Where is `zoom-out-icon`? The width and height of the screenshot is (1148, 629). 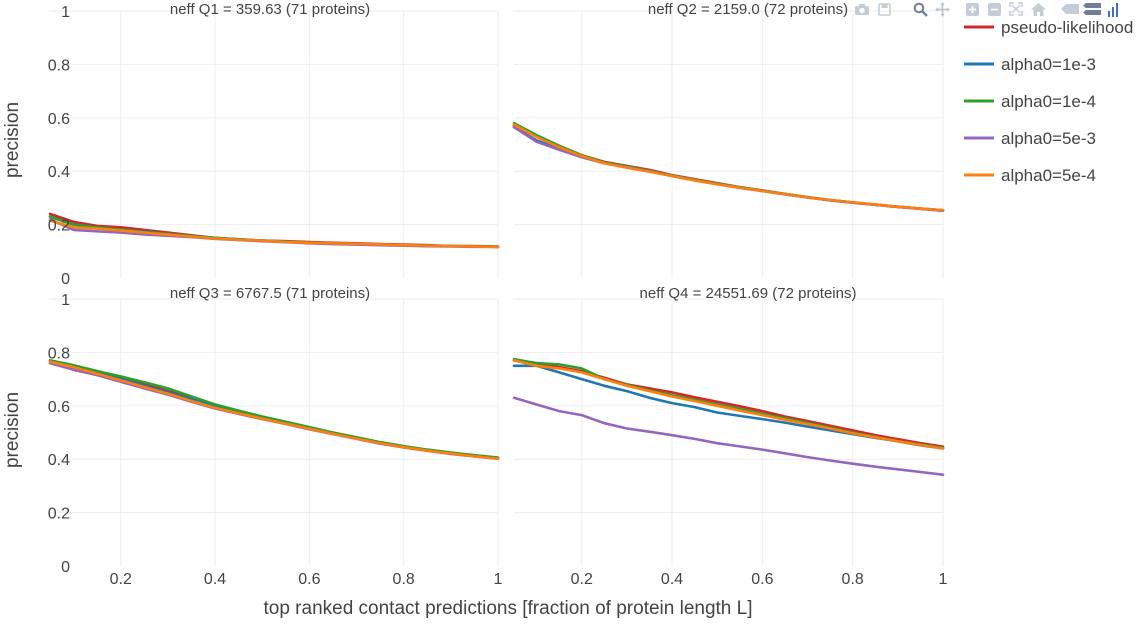 zoom-out-icon is located at coordinates (994, 9).